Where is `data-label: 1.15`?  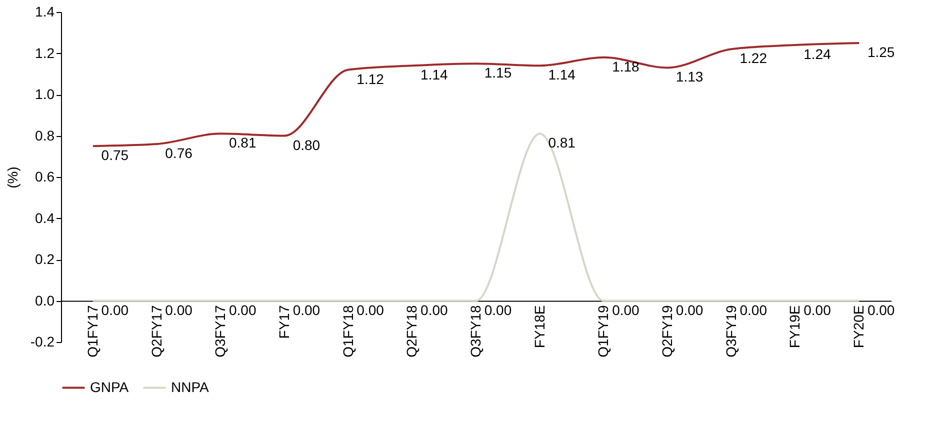 data-label: 1.15 is located at coordinates (498, 72).